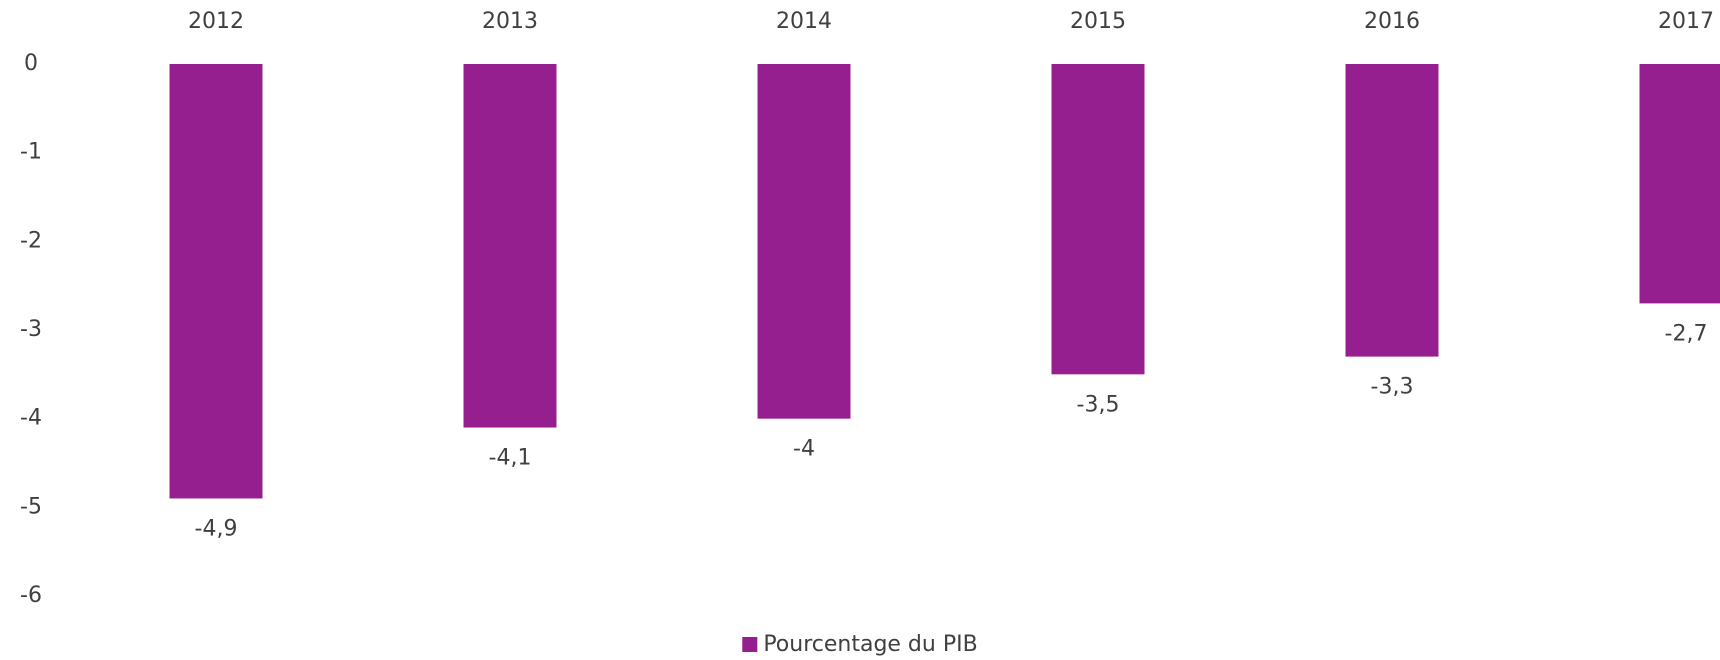 The width and height of the screenshot is (1720, 660). Describe the element at coordinates (1686, 21) in the screenshot. I see `x-tick-label: 2017` at that location.